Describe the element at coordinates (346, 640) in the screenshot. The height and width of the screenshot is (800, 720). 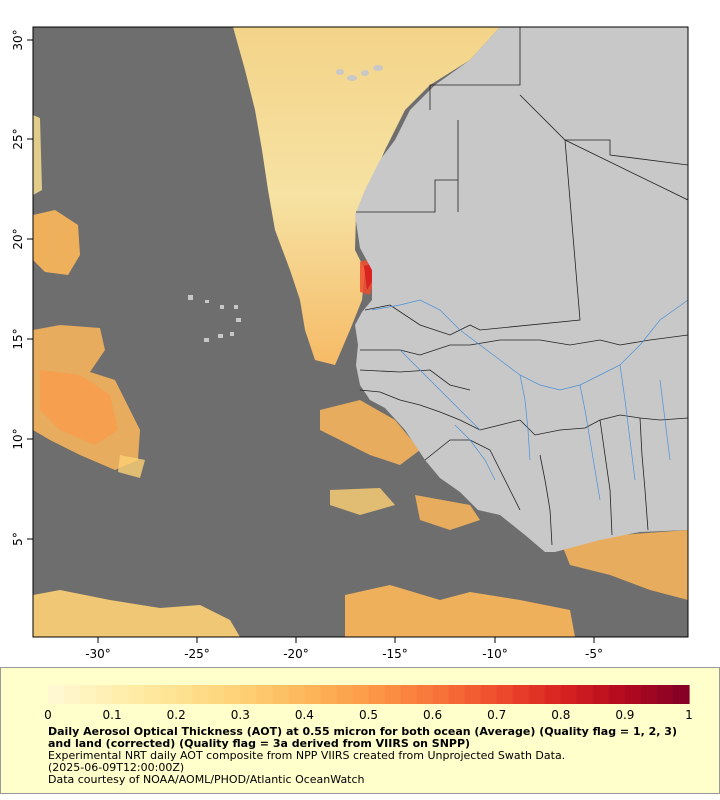
I see `x-tick-marks` at that location.